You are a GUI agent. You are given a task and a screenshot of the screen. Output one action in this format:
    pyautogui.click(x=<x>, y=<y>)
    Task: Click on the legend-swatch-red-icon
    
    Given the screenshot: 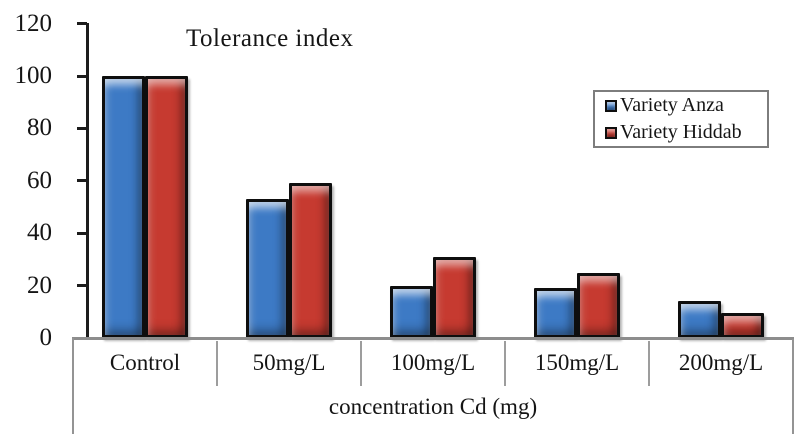 What is the action you would take?
    pyautogui.click(x=611, y=132)
    